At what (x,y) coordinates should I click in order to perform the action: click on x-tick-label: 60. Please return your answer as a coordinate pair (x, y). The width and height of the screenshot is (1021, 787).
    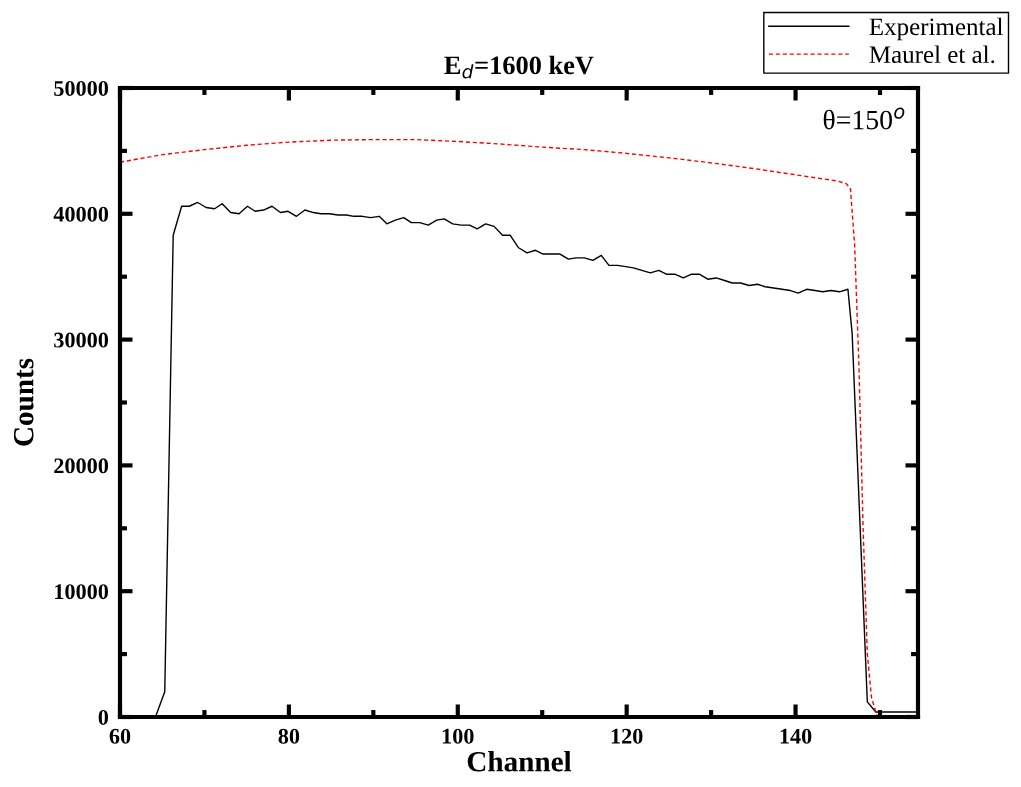
    Looking at the image, I should click on (120, 736).